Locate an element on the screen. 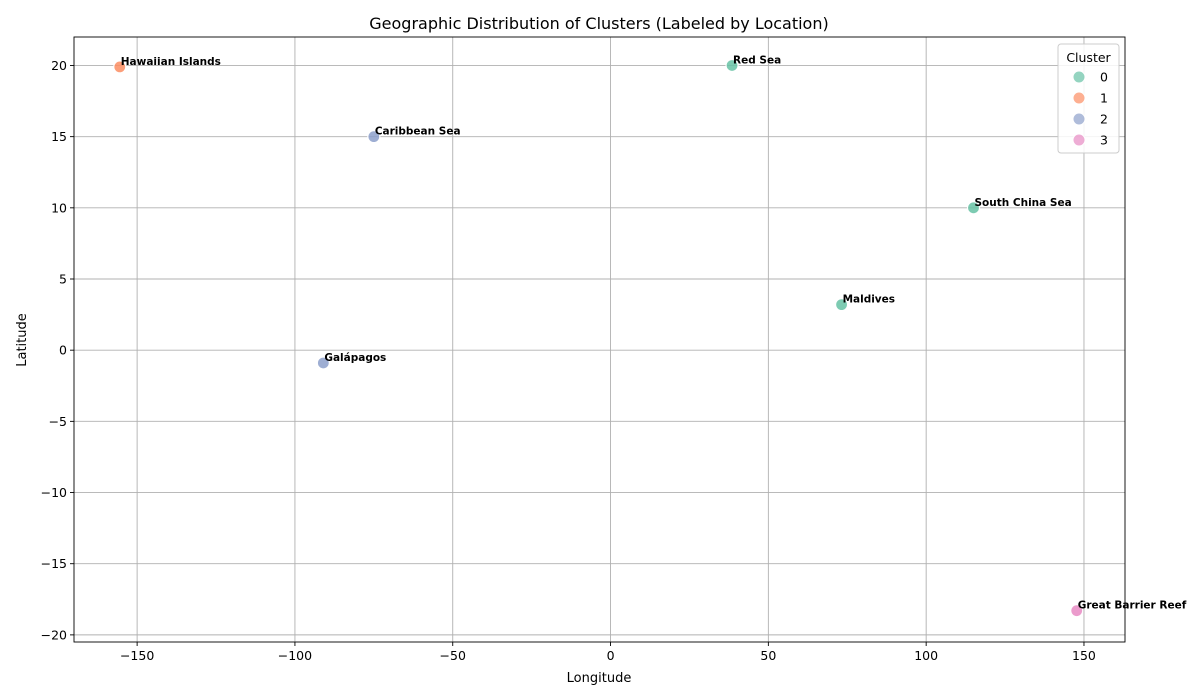  y-tick-label: 5 is located at coordinates (63, 279).